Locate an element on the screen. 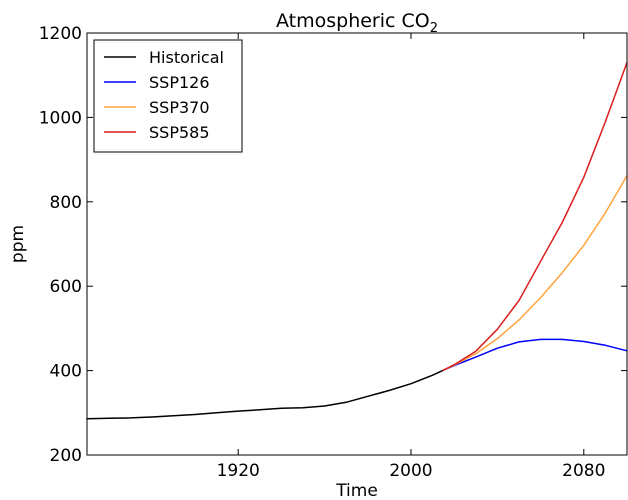 The width and height of the screenshot is (628, 500). legend-label-historical: Historical is located at coordinates (186, 57).